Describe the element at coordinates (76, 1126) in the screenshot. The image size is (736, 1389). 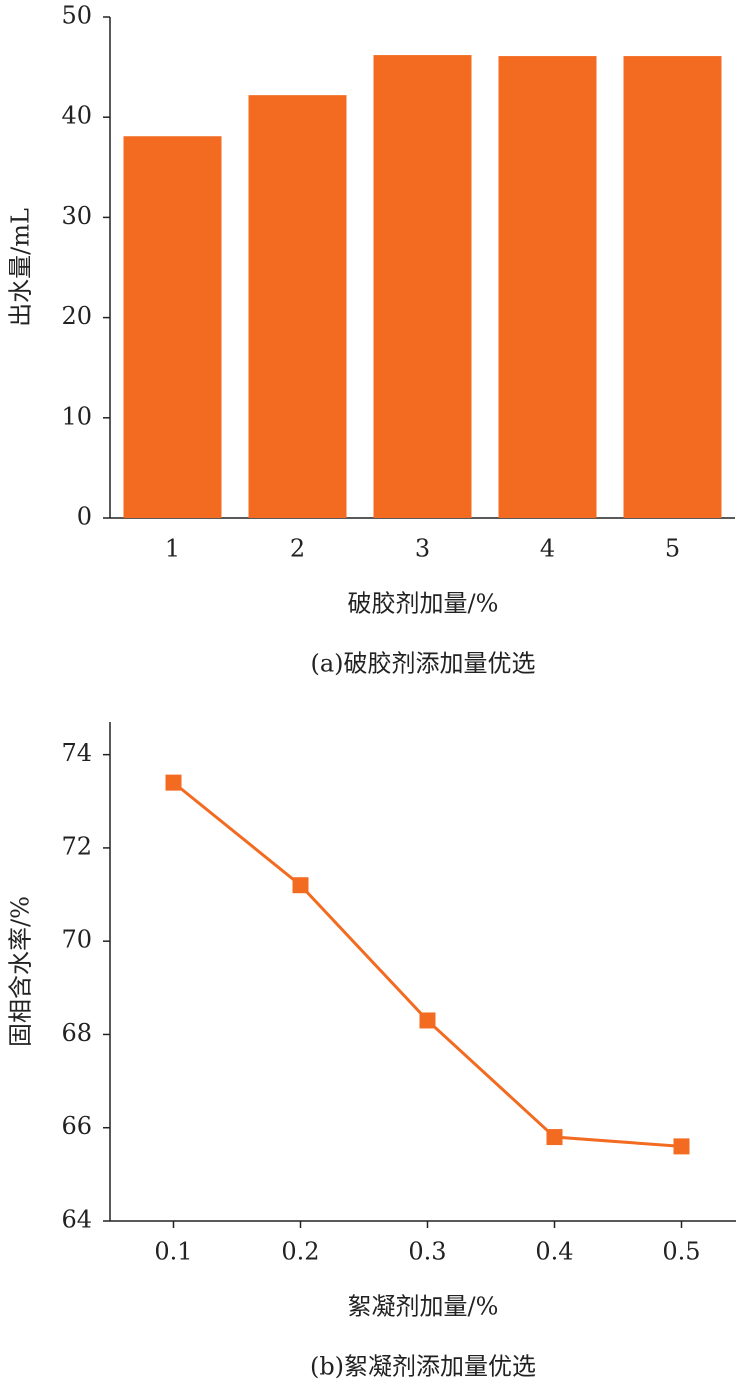
I see `y-tick-label: 66` at that location.